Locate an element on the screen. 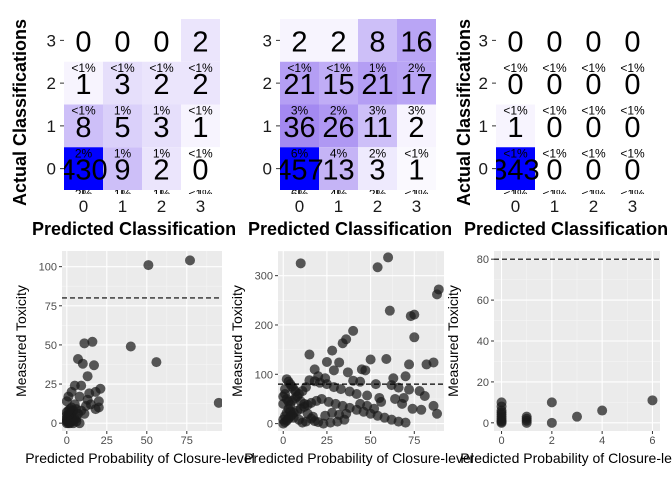 The height and width of the screenshot is (480, 672). cell-count: 26 is located at coordinates (338, 128).